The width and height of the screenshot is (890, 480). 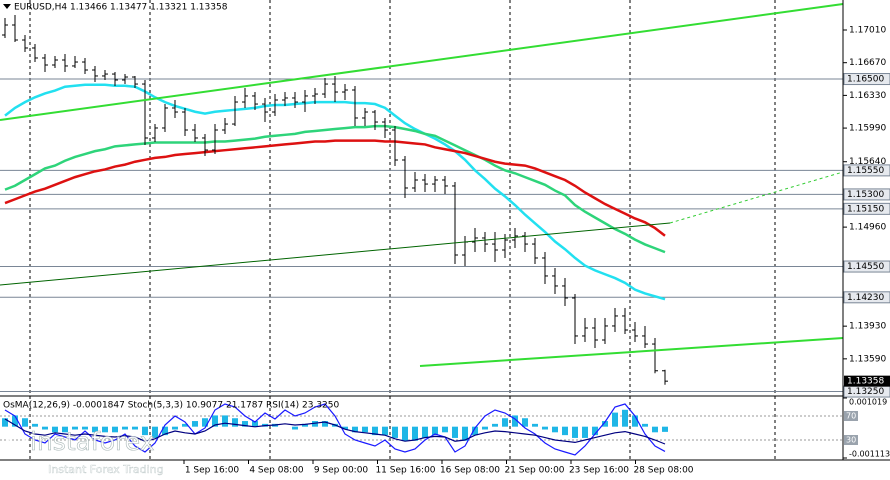 I want to click on x-tick-label: 28 Sep 08:00, so click(x=663, y=471).